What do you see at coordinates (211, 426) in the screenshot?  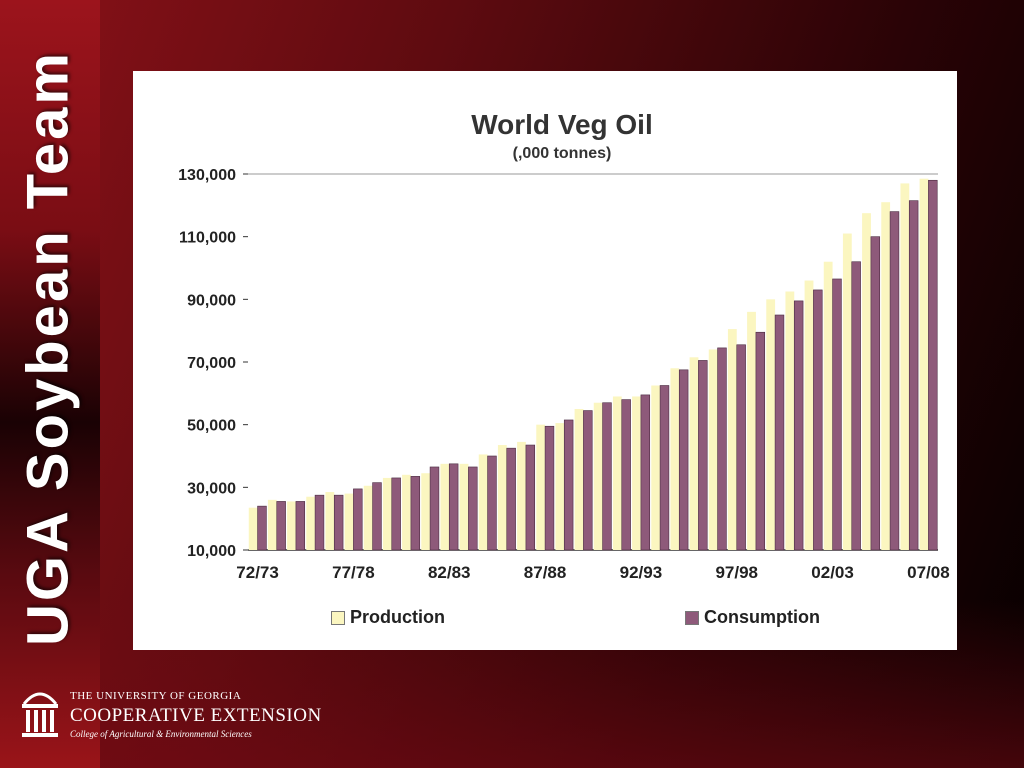 I see `y-tick-label: 50,000` at bounding box center [211, 426].